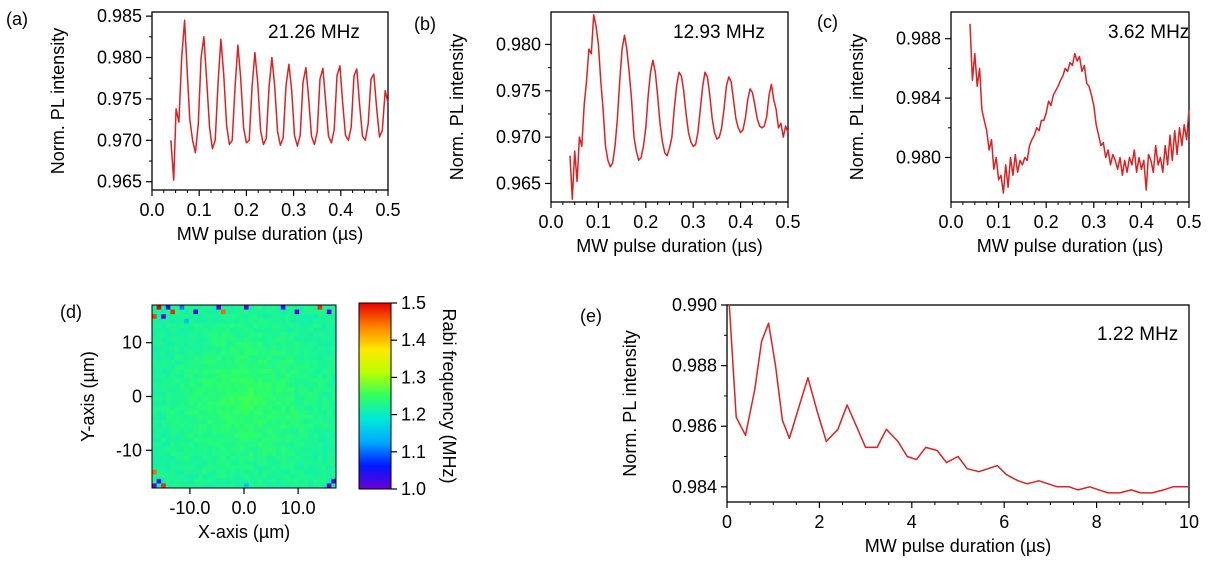  I want to click on frequency-annotation: 12.93 MHz, so click(719, 32).